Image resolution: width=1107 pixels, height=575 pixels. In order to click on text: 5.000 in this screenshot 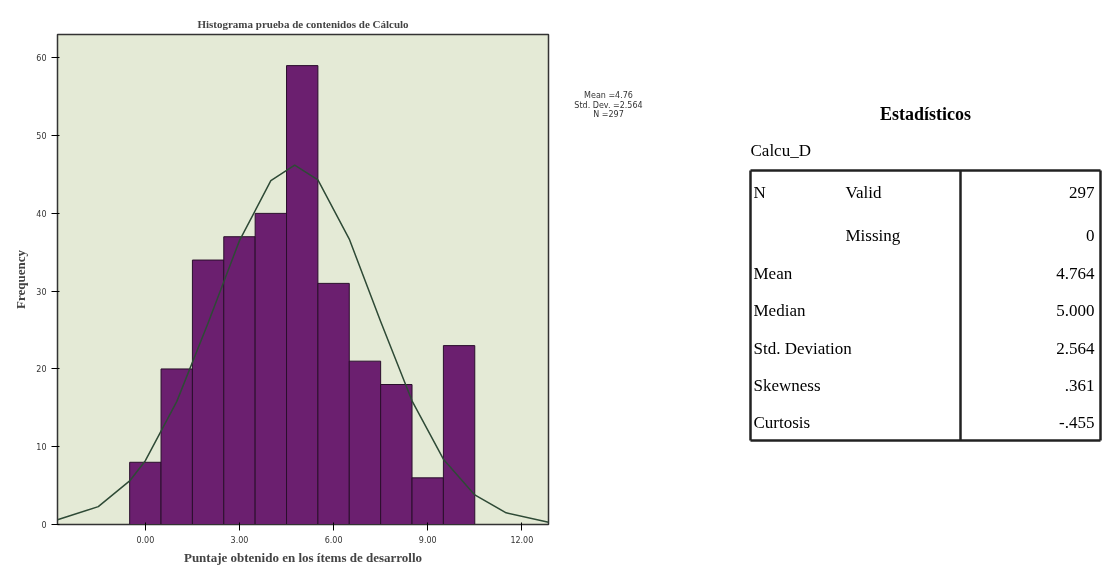, I will do `click(1075, 310)`.